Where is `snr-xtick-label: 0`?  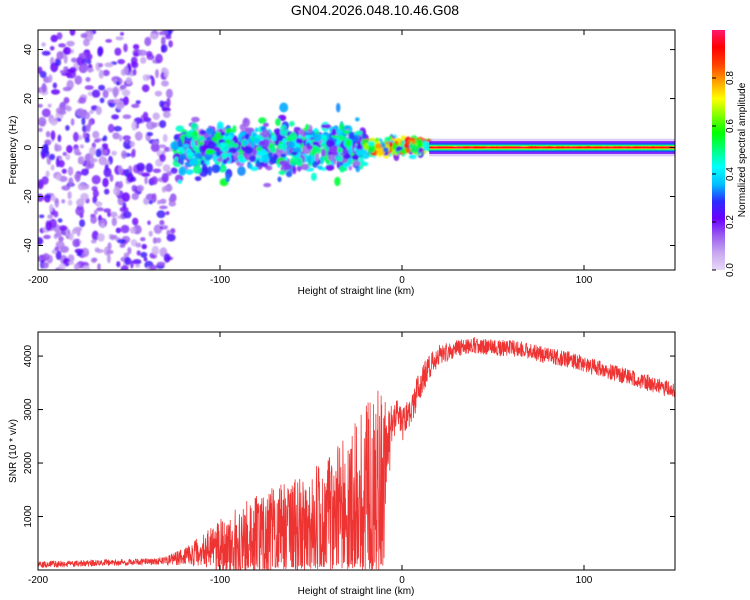
snr-xtick-label: 0 is located at coordinates (402, 580).